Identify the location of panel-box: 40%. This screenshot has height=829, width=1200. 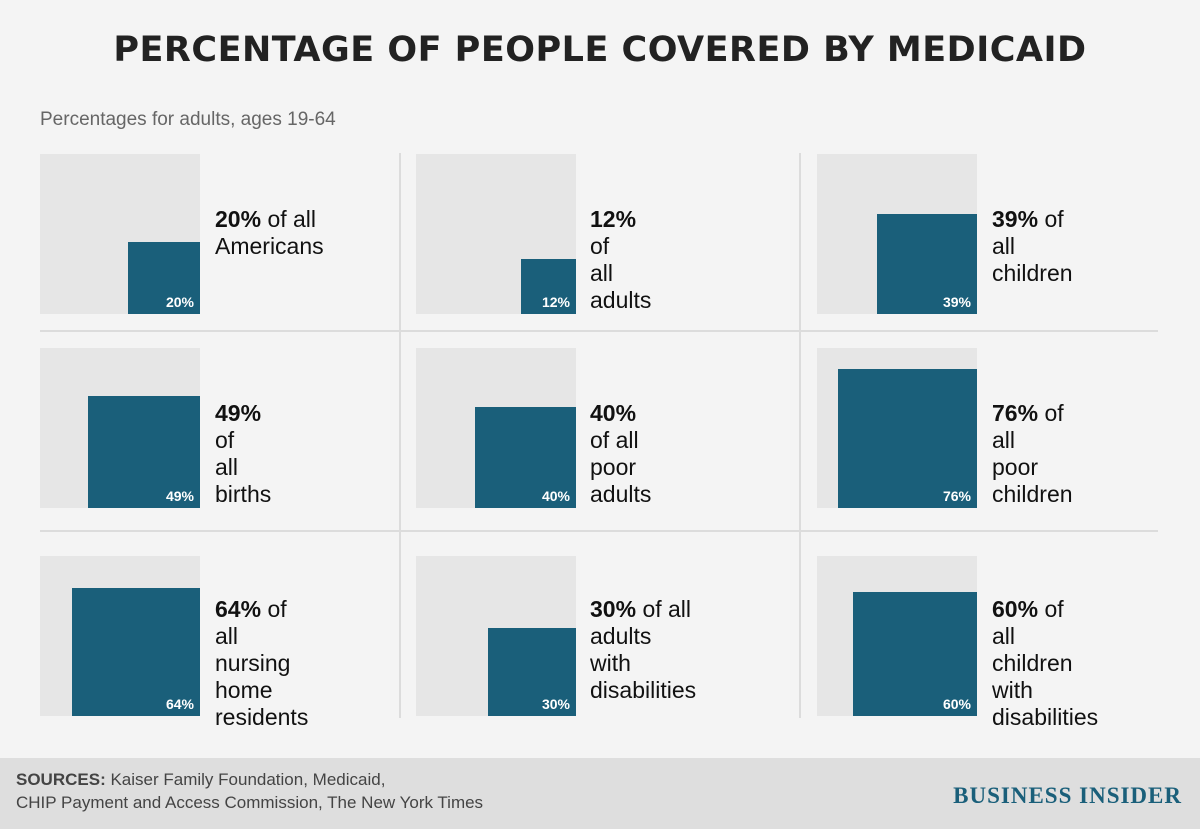
(496, 428).